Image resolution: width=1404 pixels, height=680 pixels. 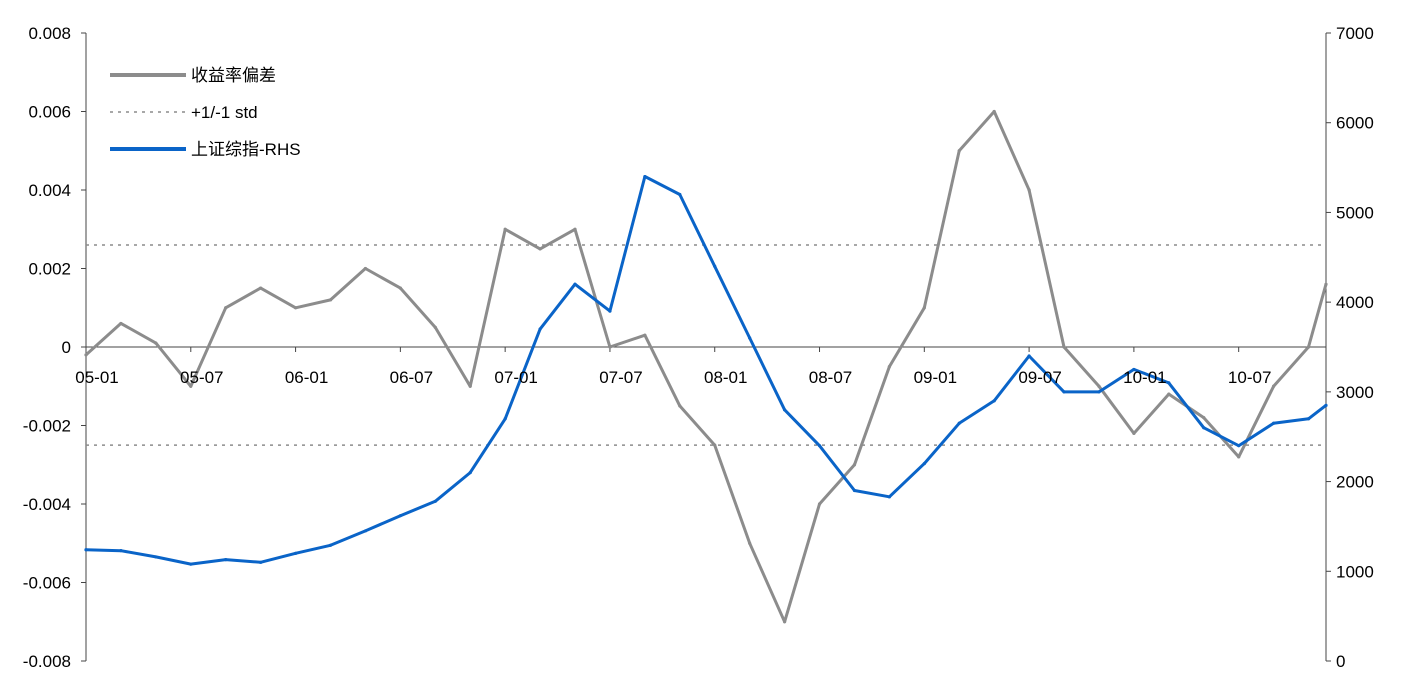 What do you see at coordinates (1355, 212) in the screenshot?
I see `right-tick-label: 5000` at bounding box center [1355, 212].